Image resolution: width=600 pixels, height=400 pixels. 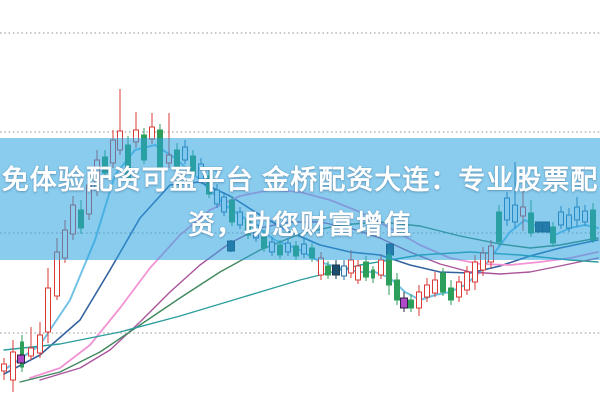 I want to click on promo-text-line2: 资，助您财富增值, so click(x=300, y=225).